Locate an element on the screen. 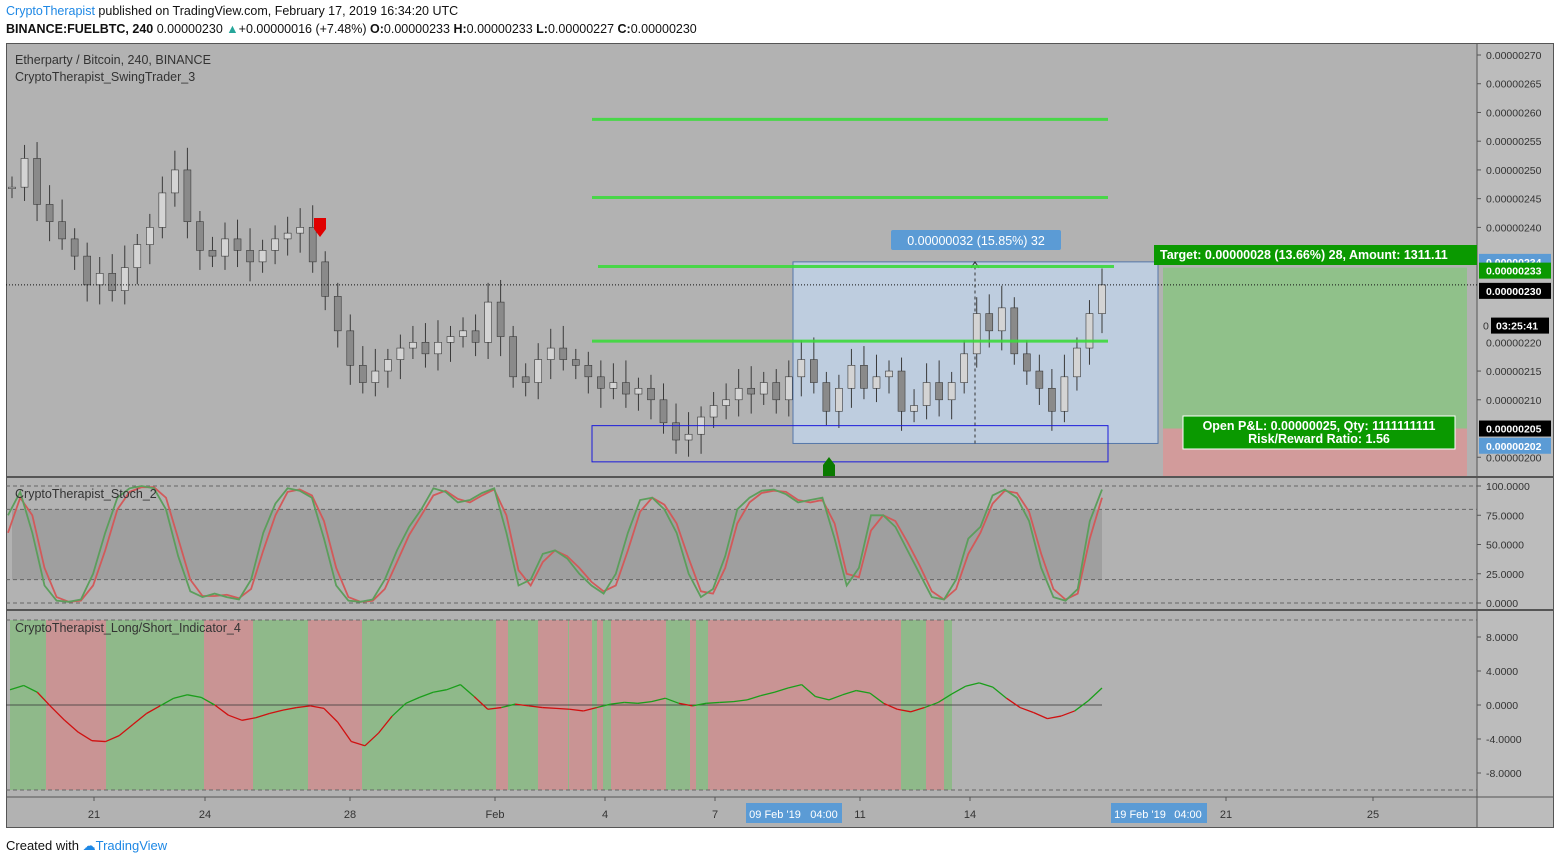 The width and height of the screenshot is (1560, 864). price-tick-9: 0.00000210 is located at coordinates (1514, 401).